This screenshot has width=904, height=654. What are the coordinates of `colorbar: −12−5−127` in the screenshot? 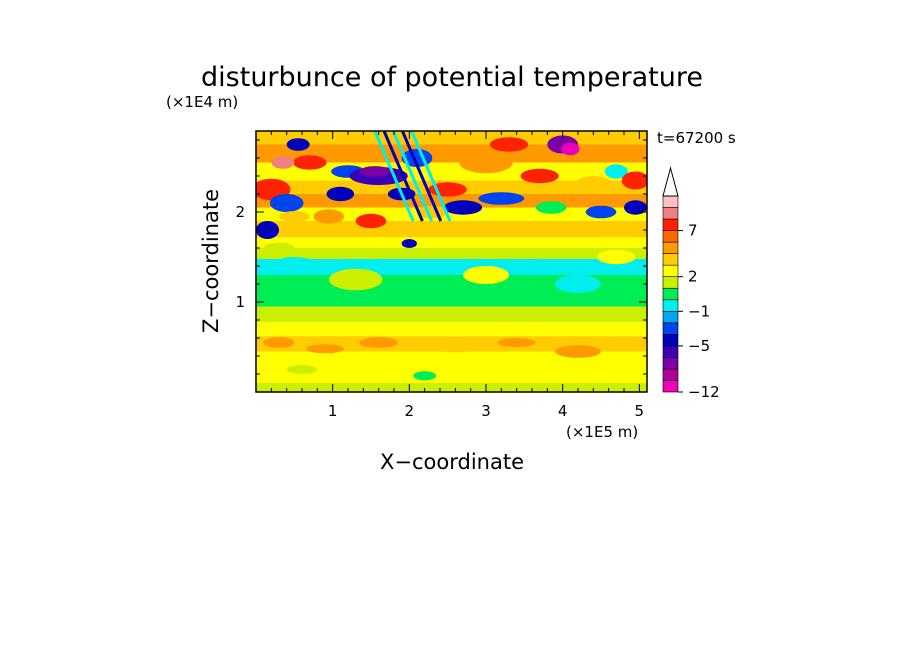 It's located at (691, 283).